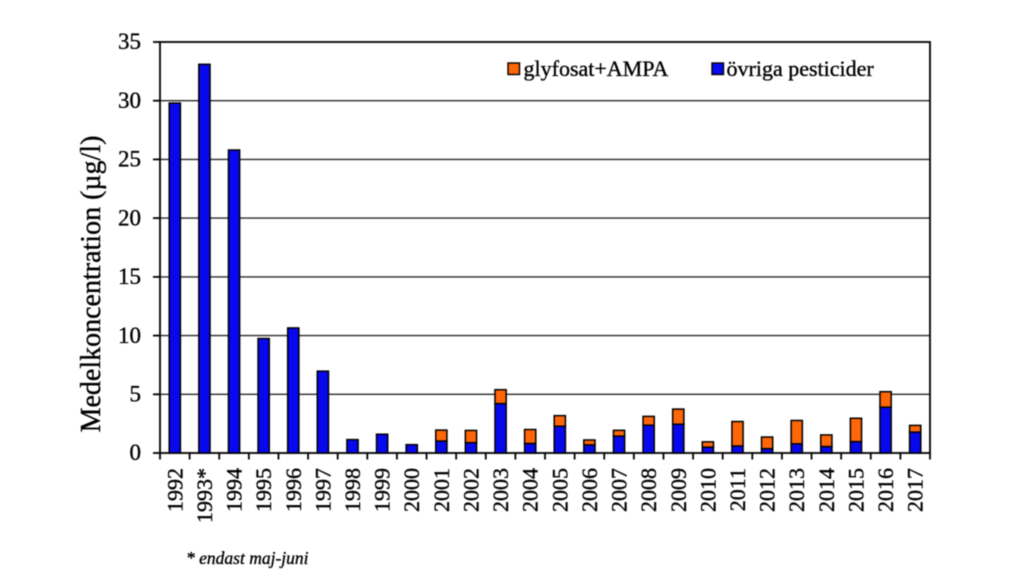 This screenshot has width=1031, height=580. Describe the element at coordinates (915, 490) in the screenshot. I see `svg-text: 2017` at that location.